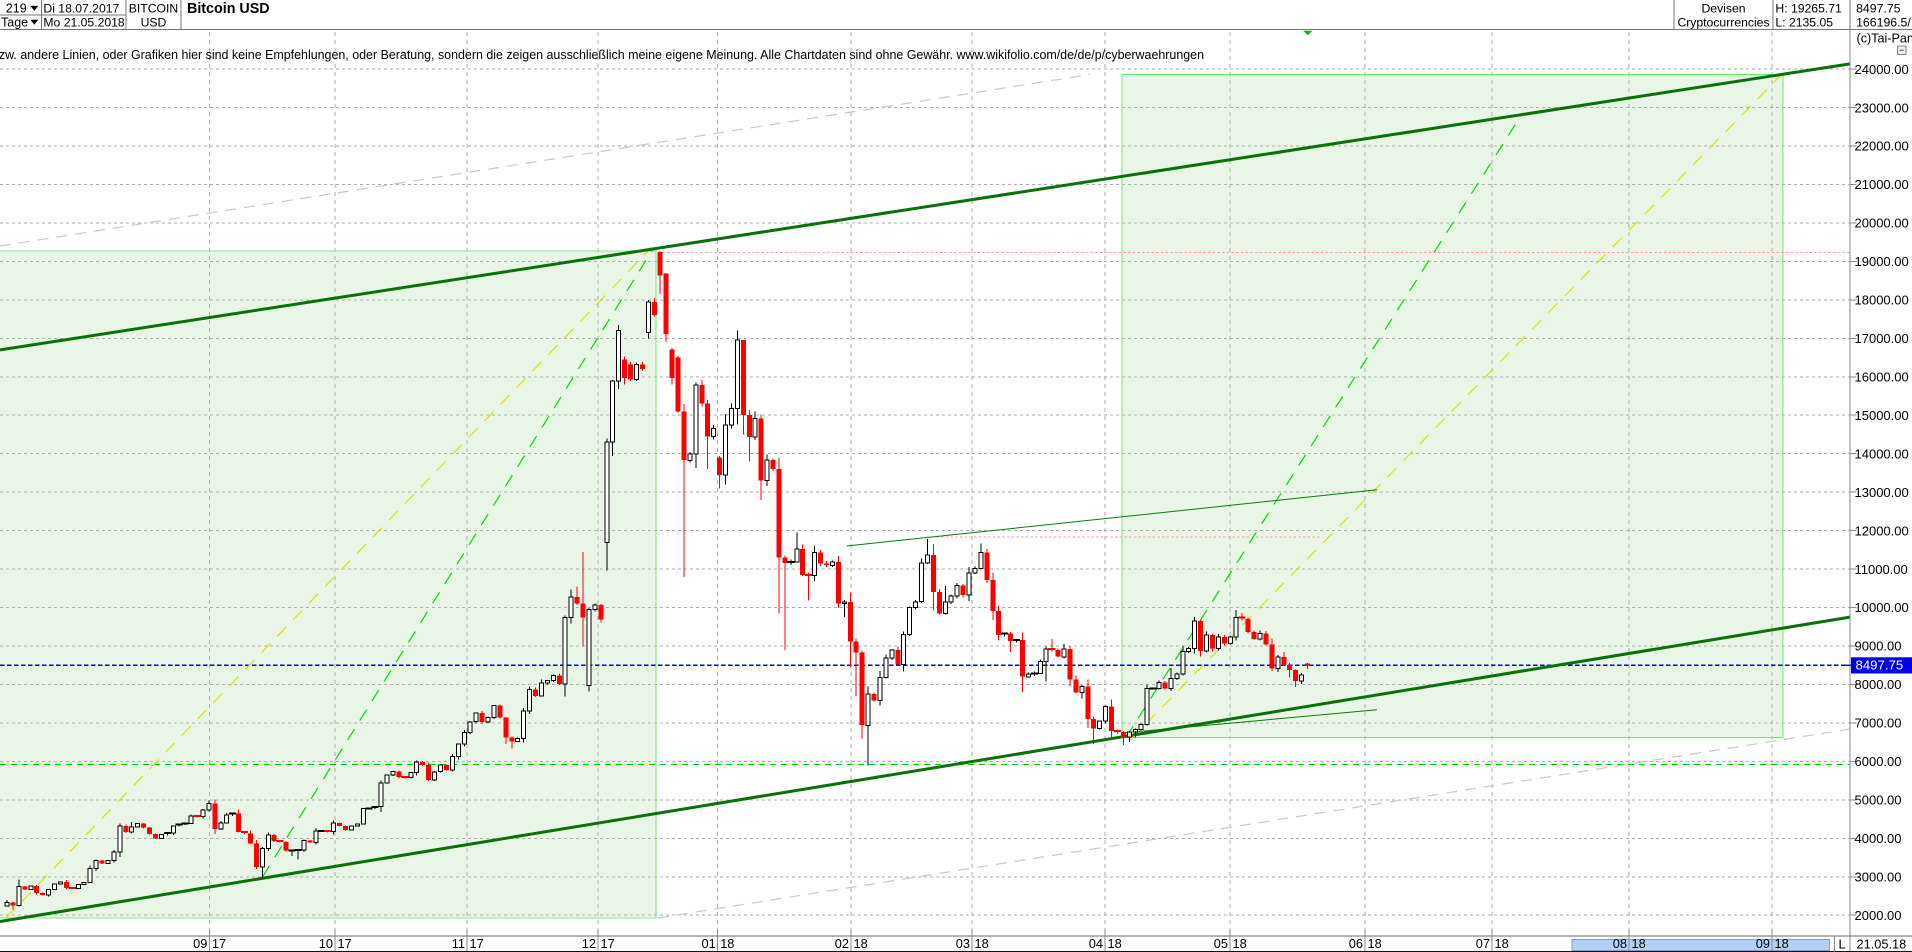 Image resolution: width=1912 pixels, height=952 pixels. I want to click on svg-text: 4000.00, so click(1878, 838).